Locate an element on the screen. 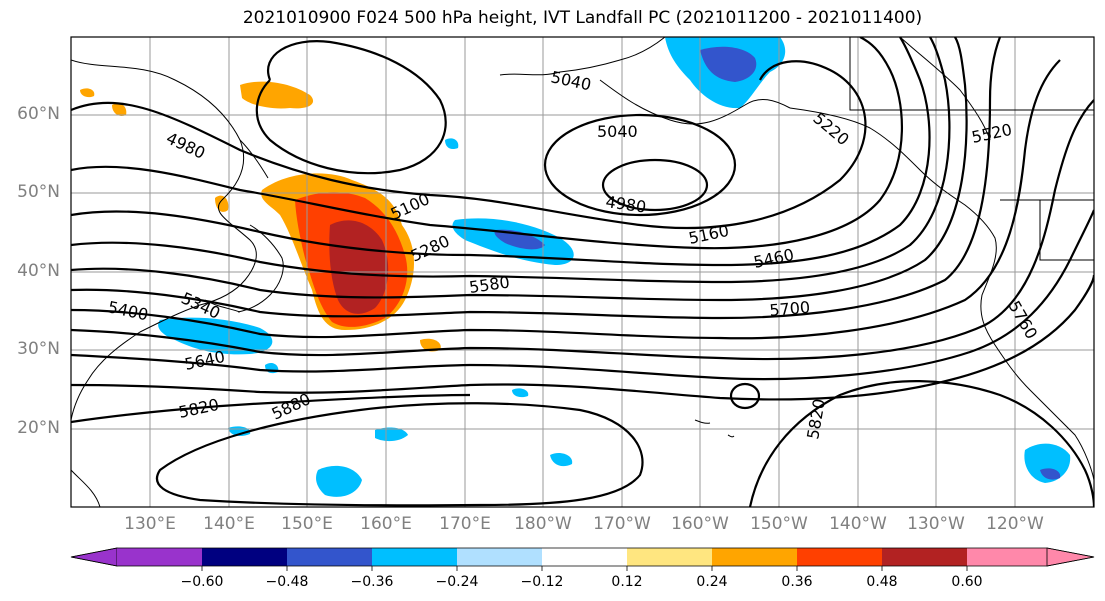 The image size is (1105, 601). lon-label: 140°W is located at coordinates (858, 524).